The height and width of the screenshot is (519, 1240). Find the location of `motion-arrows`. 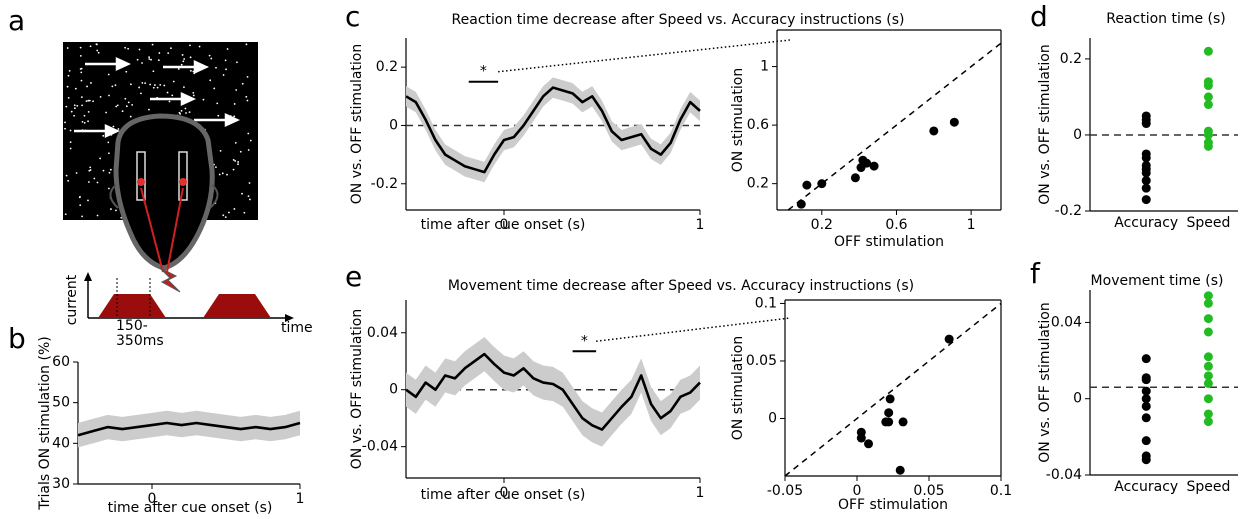

motion-arrows is located at coordinates (157, 97).